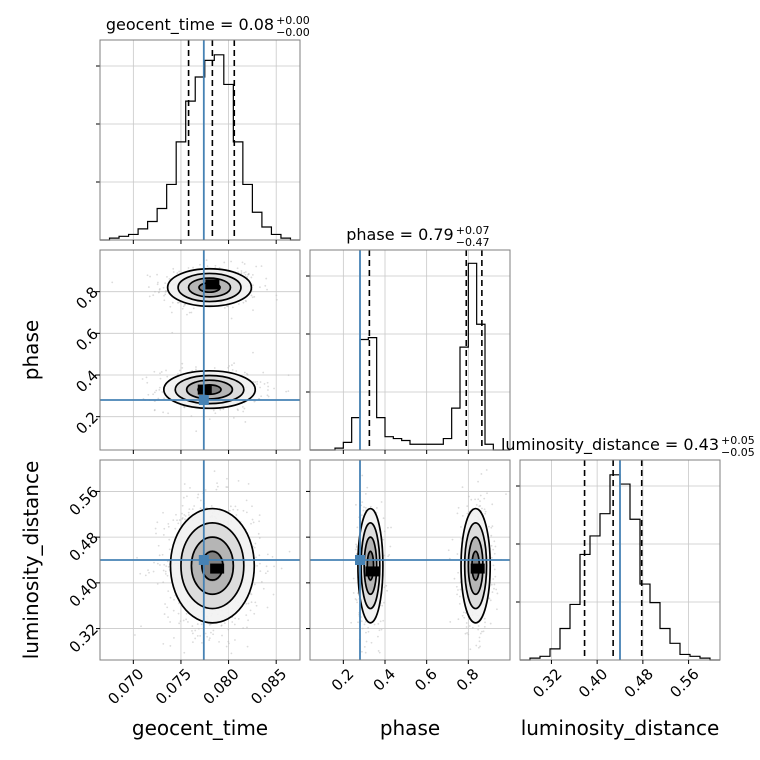 The image size is (760, 760). Describe the element at coordinates (684, 683) in the screenshot. I see `x-tick-label: 0.56` at that location.